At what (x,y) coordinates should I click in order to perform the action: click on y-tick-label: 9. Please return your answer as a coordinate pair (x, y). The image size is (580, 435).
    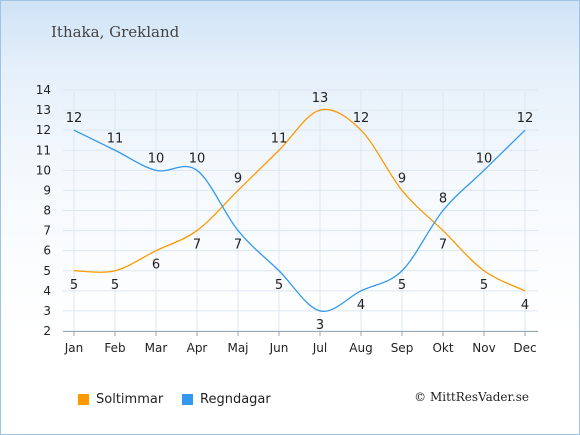
    Looking at the image, I should click on (47, 190).